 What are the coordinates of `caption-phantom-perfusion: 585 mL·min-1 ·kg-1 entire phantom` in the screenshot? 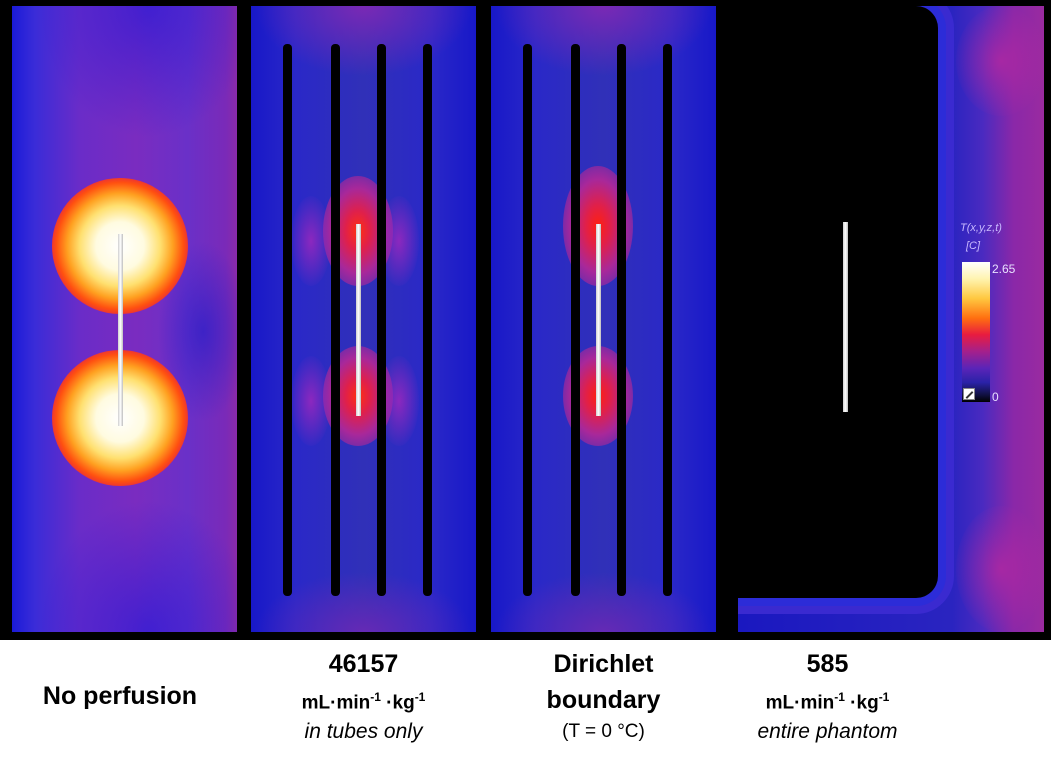 It's located at (827, 696).